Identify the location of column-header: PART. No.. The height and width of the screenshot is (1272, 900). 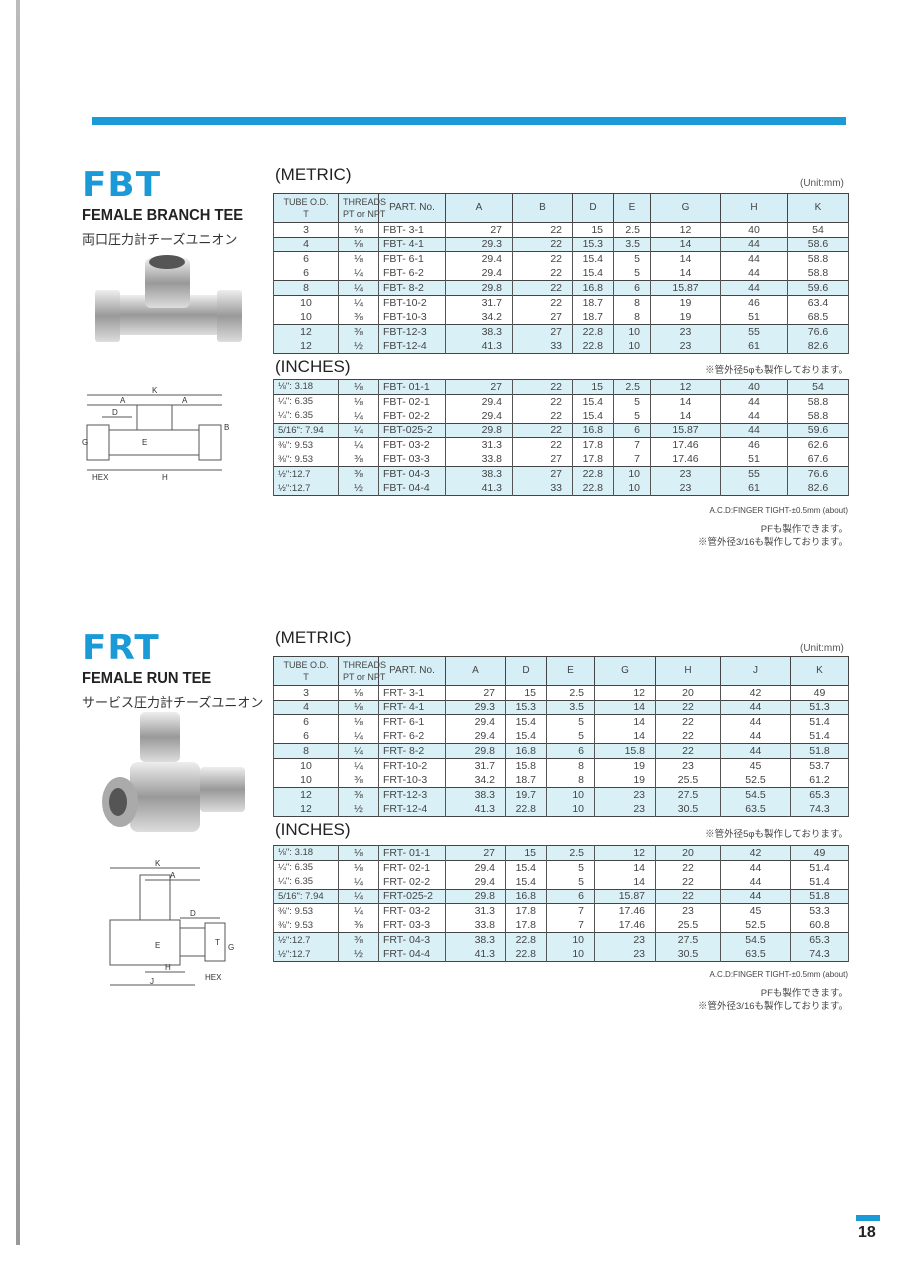
(412, 671).